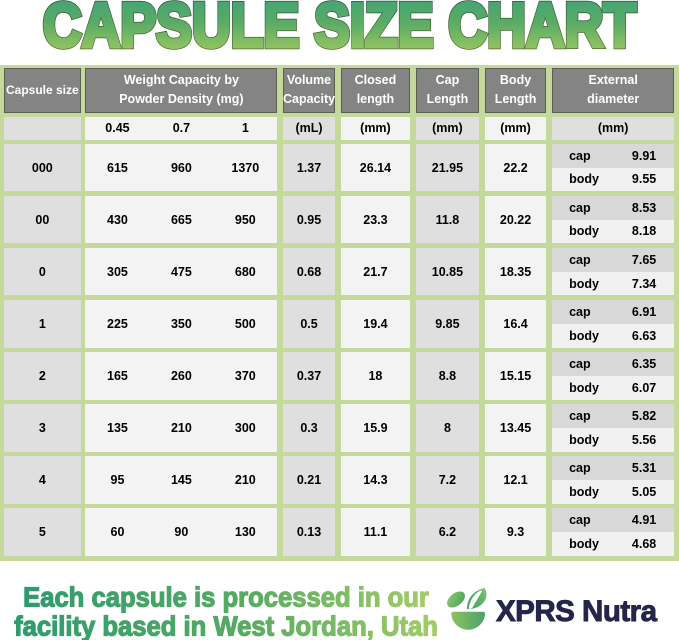 Image resolution: width=679 pixels, height=640 pixels. What do you see at coordinates (339, 30) in the screenshot?
I see `svg-text: CAPSULE SIZE CHART` at bounding box center [339, 30].